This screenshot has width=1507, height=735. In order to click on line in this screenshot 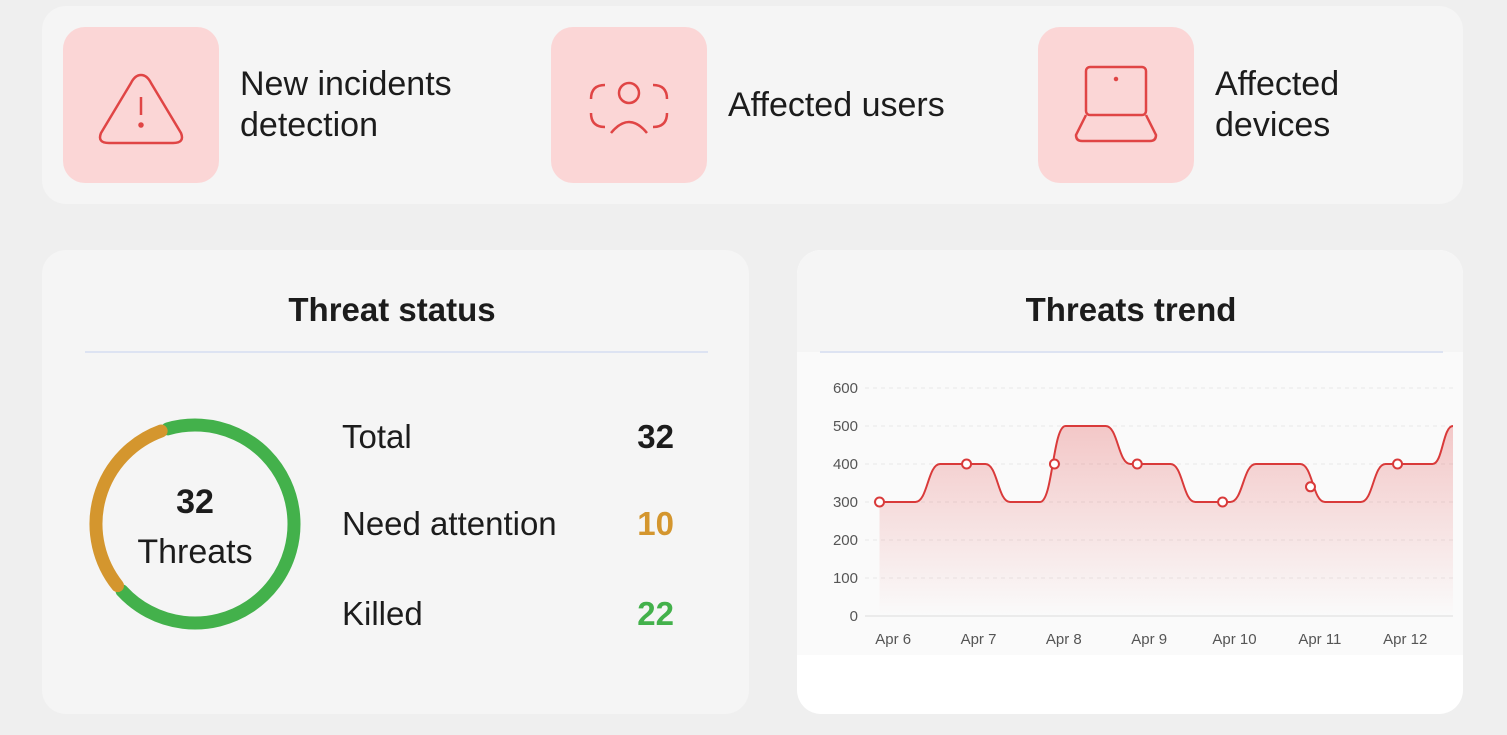, I will do `click(1166, 464)`.